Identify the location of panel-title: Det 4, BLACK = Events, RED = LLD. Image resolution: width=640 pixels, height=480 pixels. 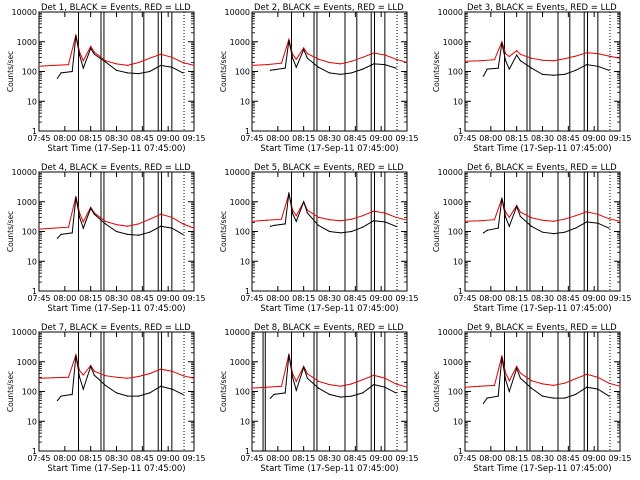
(116, 168).